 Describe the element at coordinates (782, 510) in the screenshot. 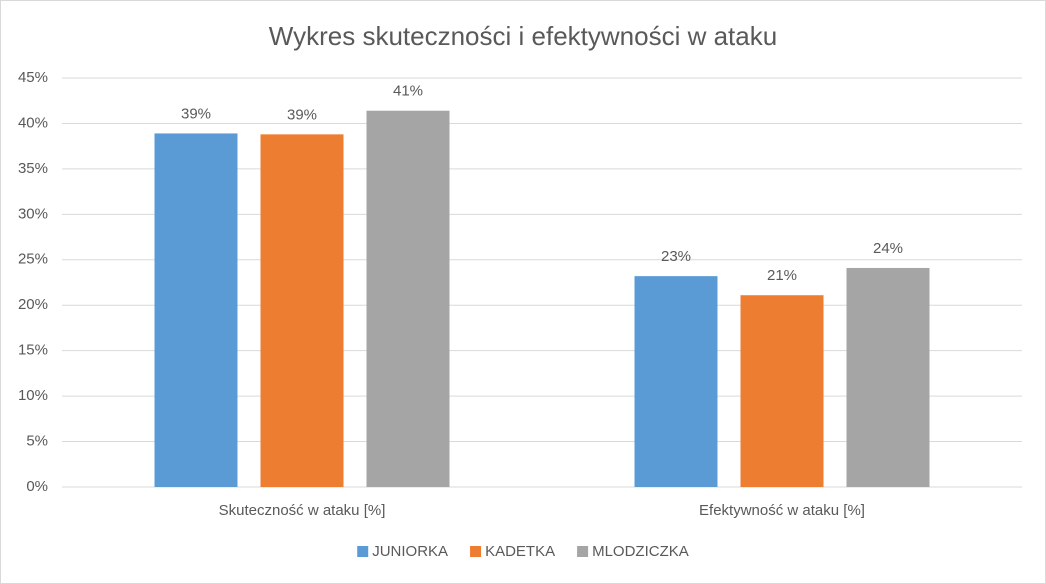

I see `x-tick-label: Efektywność w ataku [%]` at that location.